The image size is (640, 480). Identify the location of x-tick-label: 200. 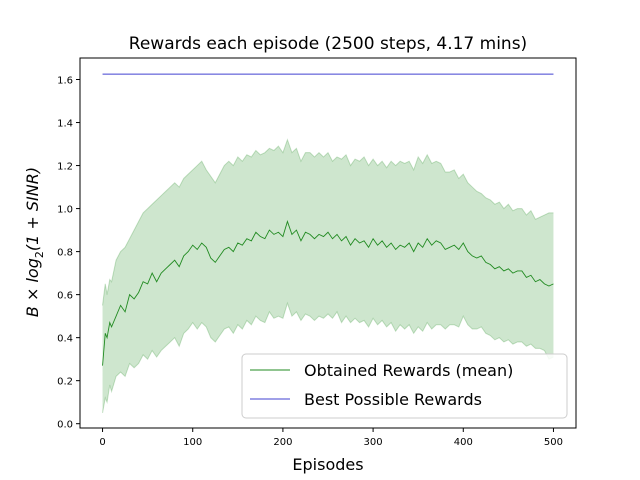
(282, 442).